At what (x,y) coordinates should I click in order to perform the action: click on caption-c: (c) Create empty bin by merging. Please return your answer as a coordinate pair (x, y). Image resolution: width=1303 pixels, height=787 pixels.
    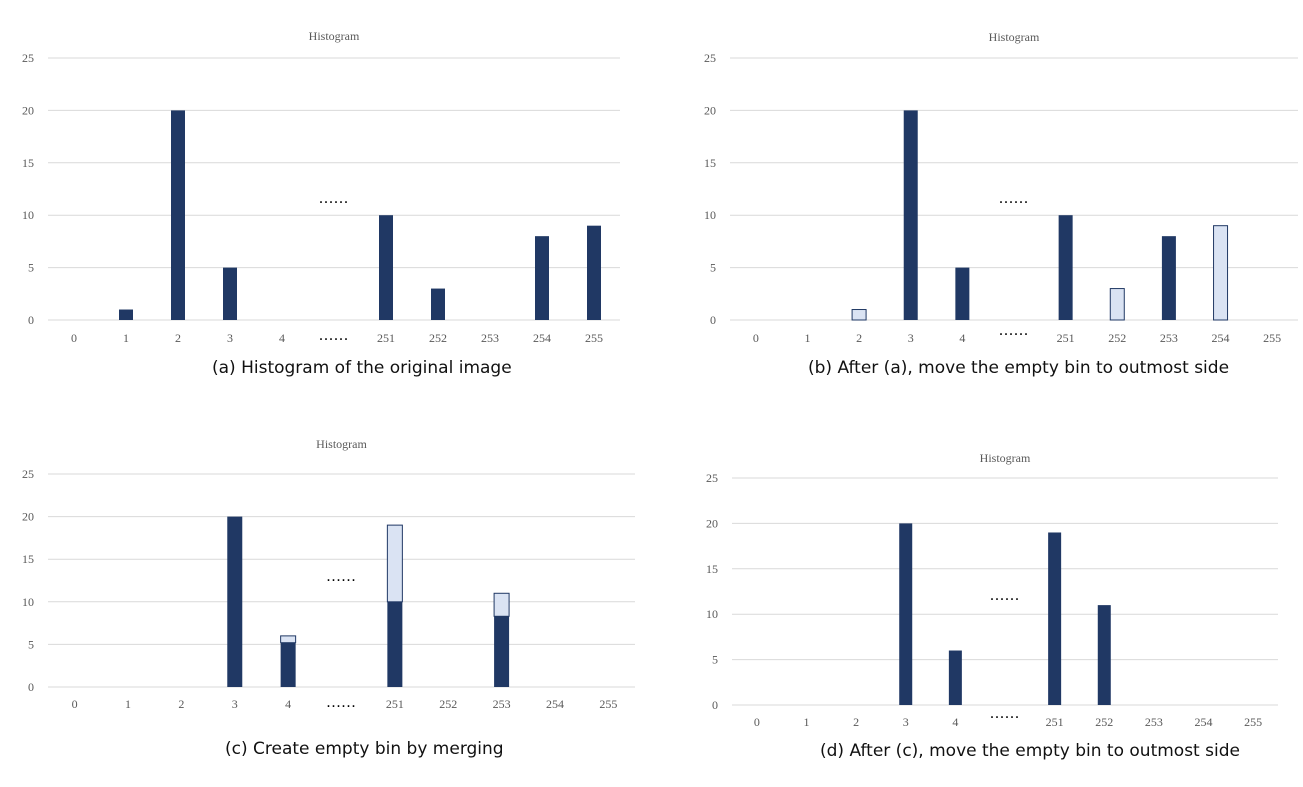
    Looking at the image, I should click on (364, 749).